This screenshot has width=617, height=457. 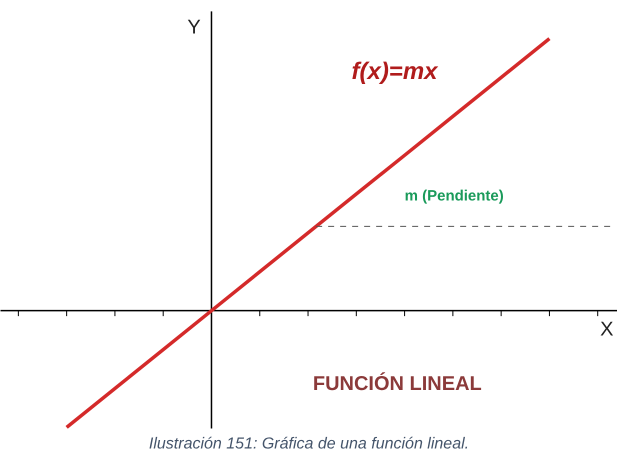 What do you see at coordinates (397, 384) in the screenshot?
I see `annotation: FUNCIÓN LINEAL` at bounding box center [397, 384].